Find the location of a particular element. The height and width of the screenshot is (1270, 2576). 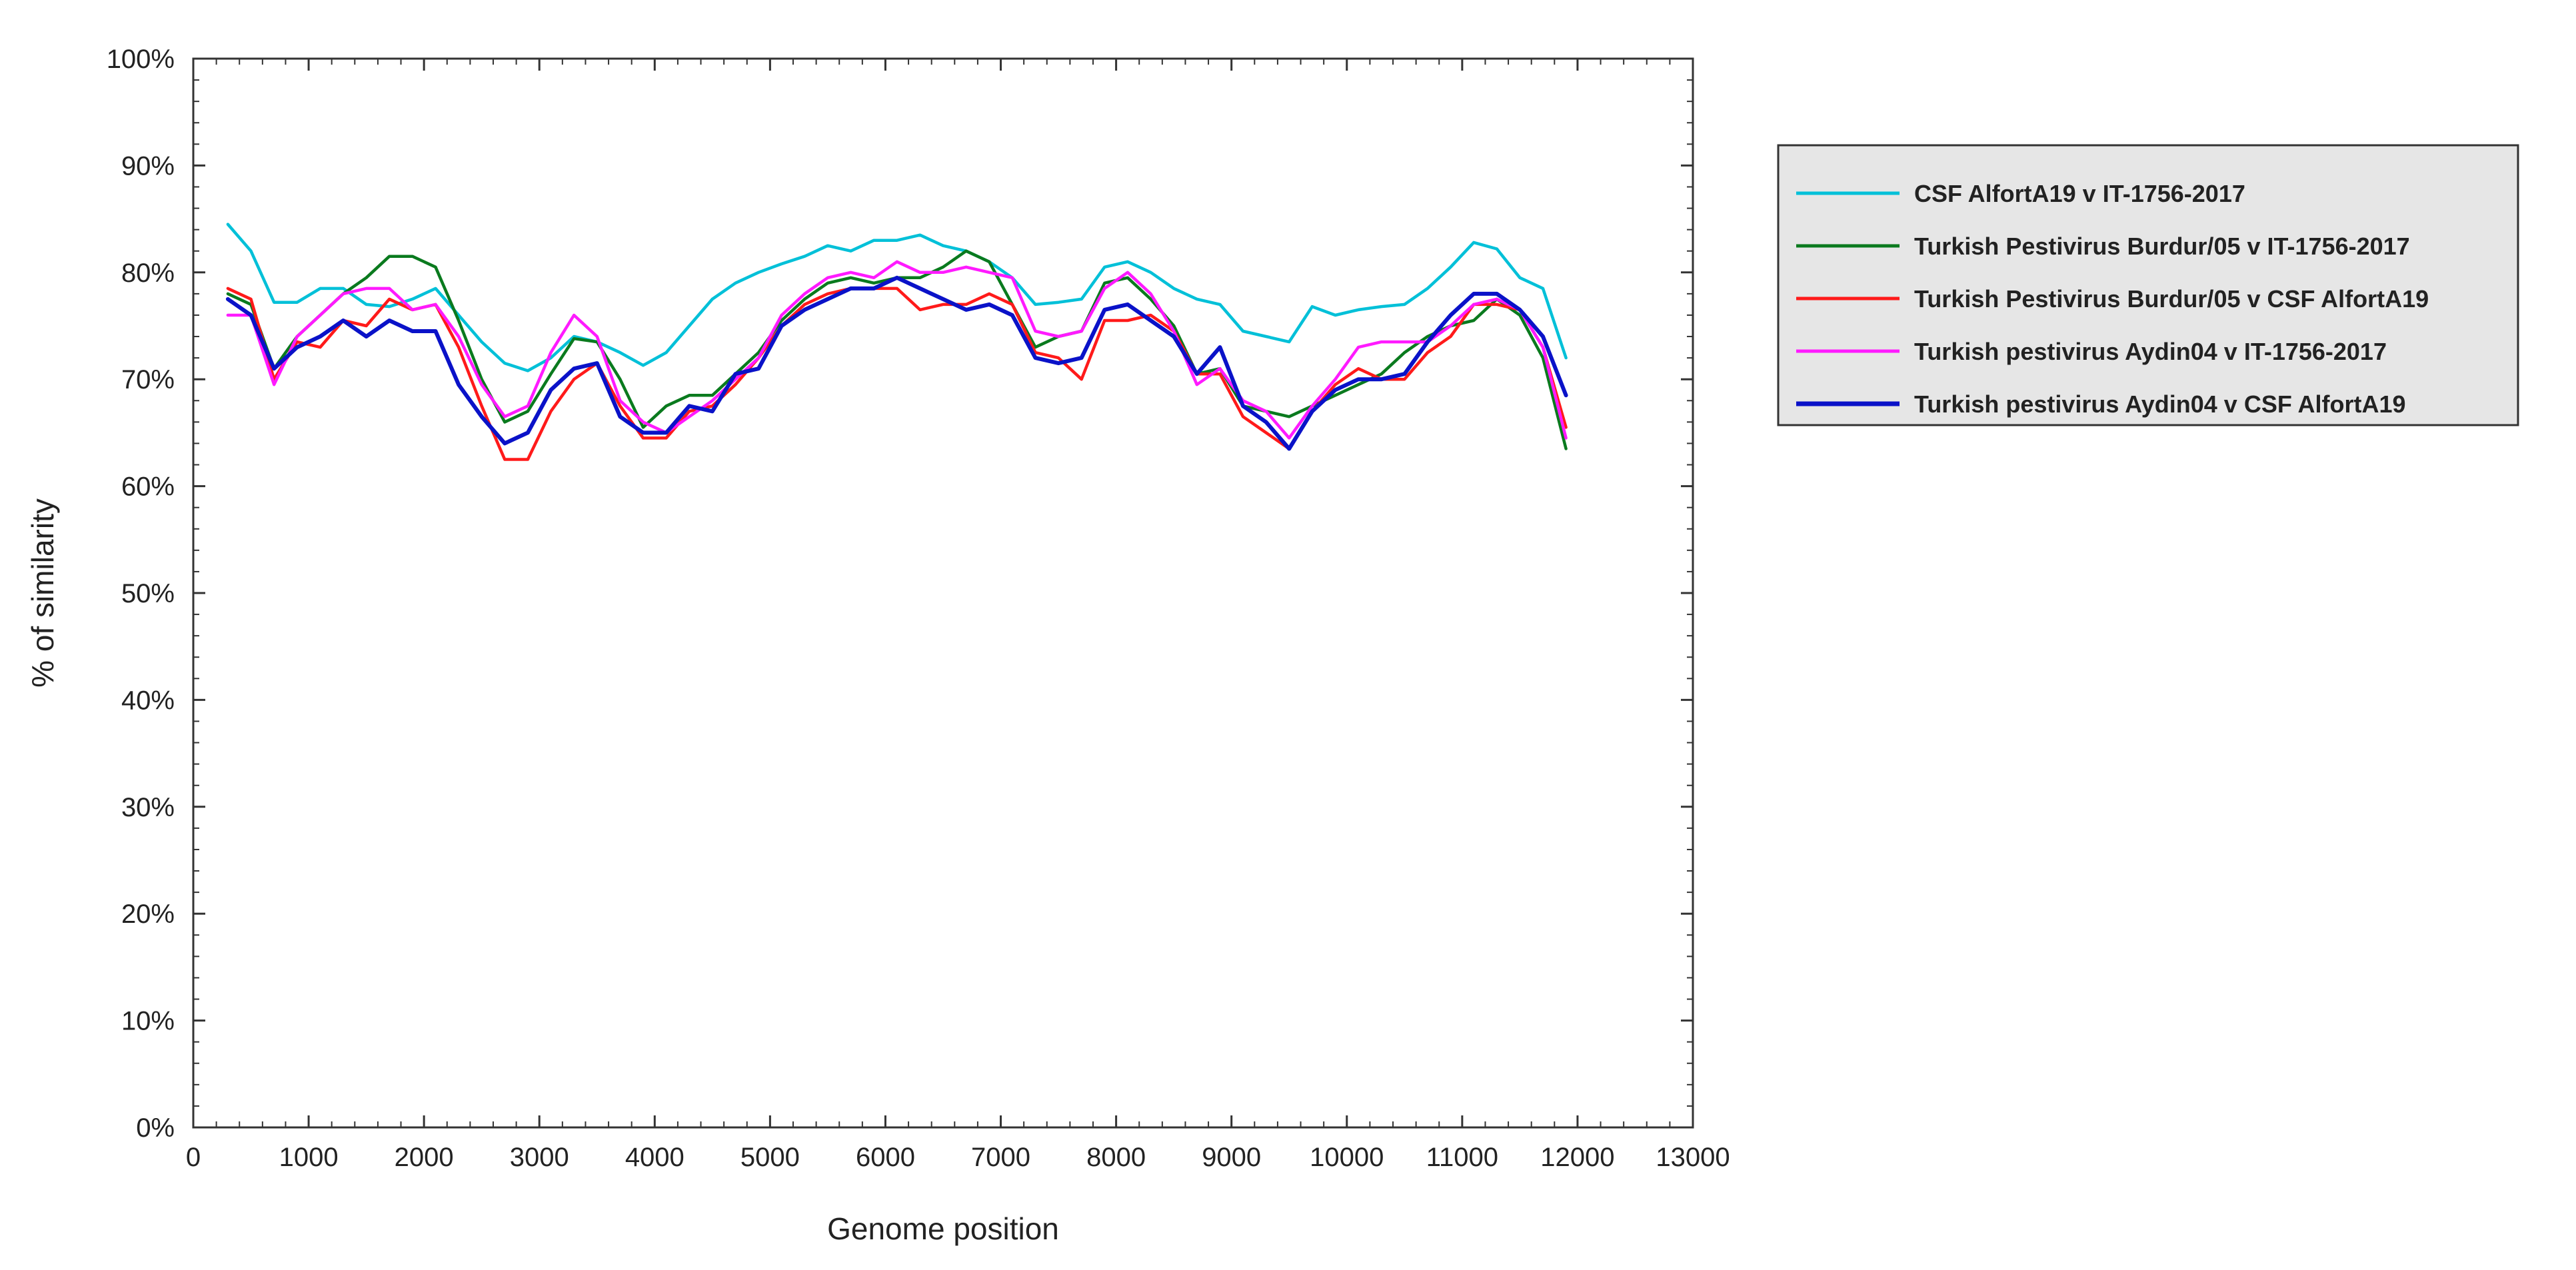

x-tick-label: 11000 is located at coordinates (1462, 1157).